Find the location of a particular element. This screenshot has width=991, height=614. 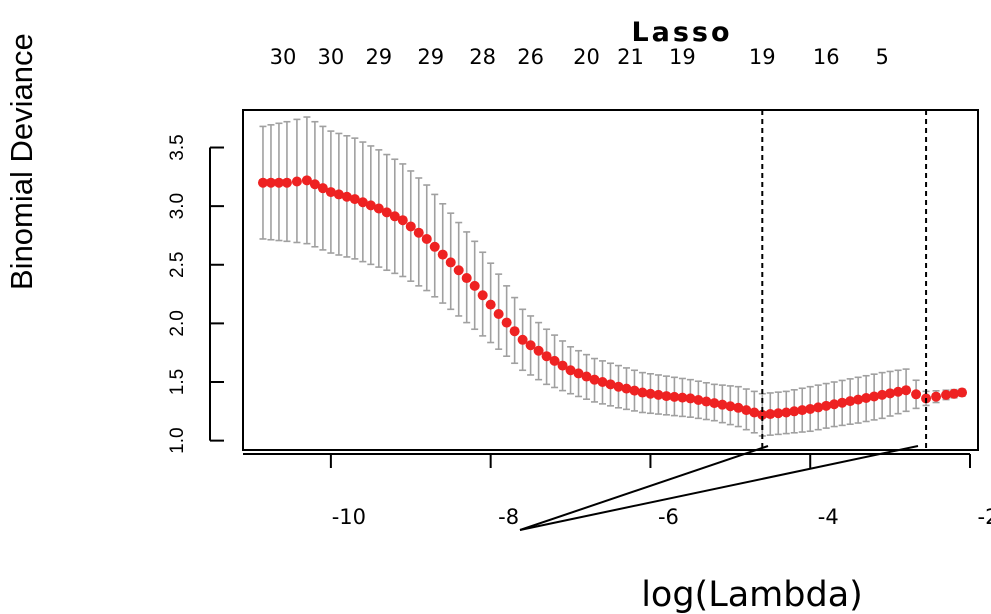

x-axis-label: log(Lambda) is located at coordinates (752, 594).